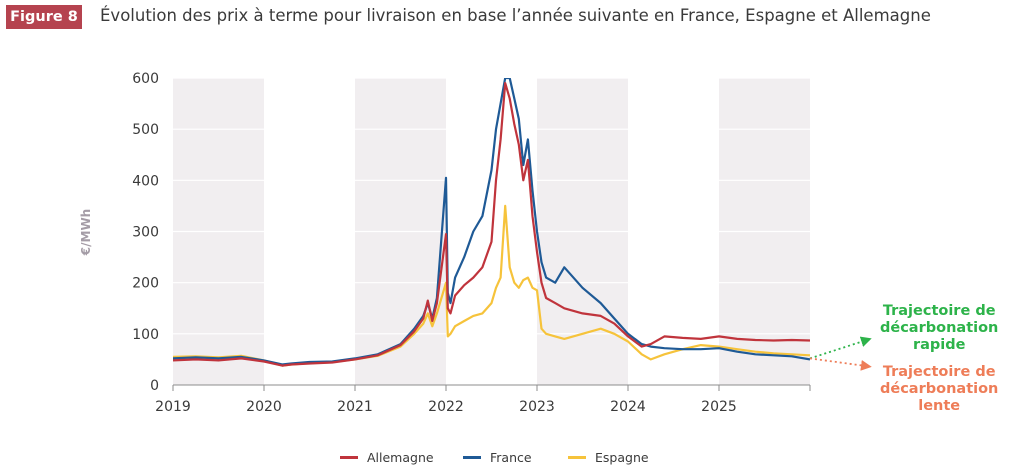  I want to click on legend-item-espagne: Espagne, so click(608, 457).